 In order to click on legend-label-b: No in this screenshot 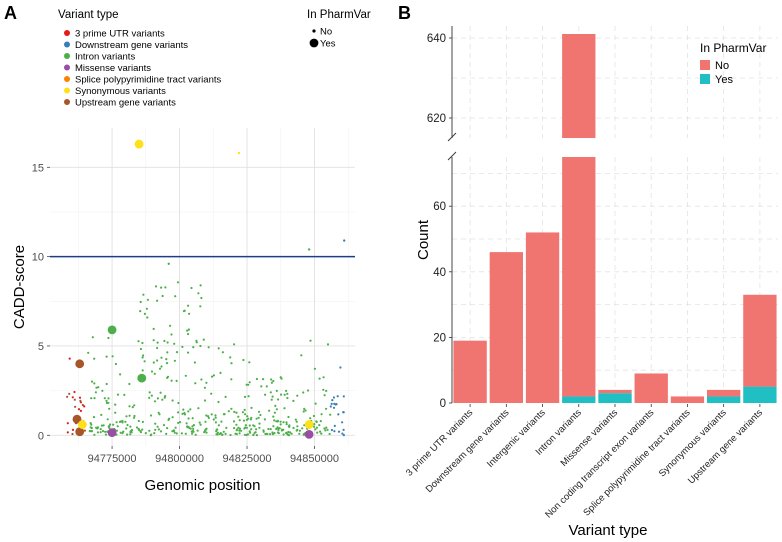, I will do `click(722, 66)`.